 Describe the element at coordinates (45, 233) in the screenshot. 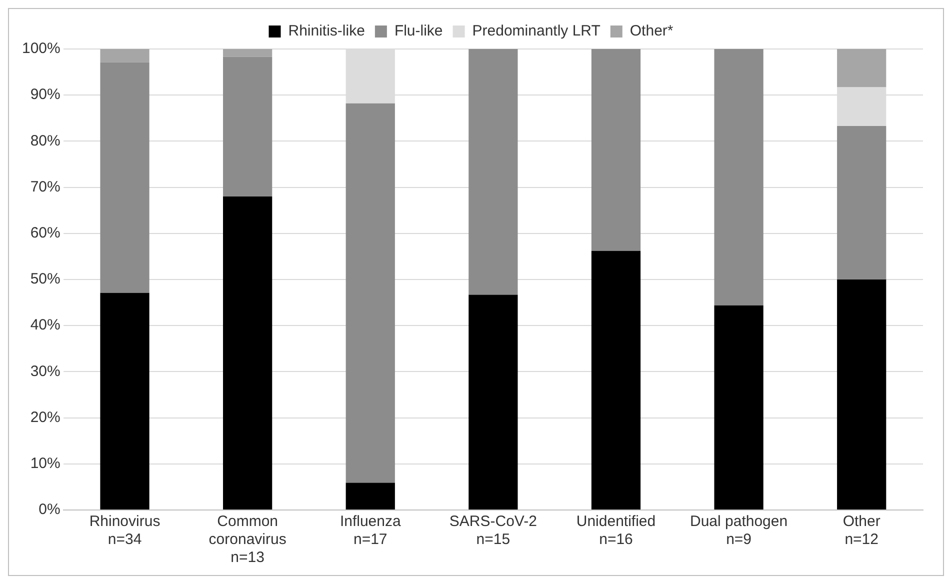

I see `y-tick-label: 60%` at that location.